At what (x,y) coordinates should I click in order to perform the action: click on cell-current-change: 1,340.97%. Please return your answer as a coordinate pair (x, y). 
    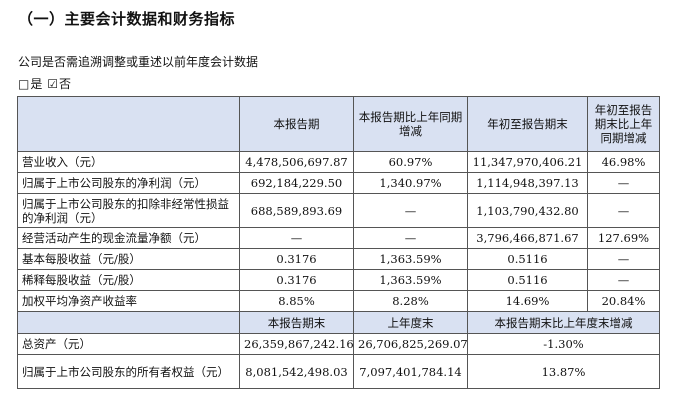
    Looking at the image, I should click on (410, 183).